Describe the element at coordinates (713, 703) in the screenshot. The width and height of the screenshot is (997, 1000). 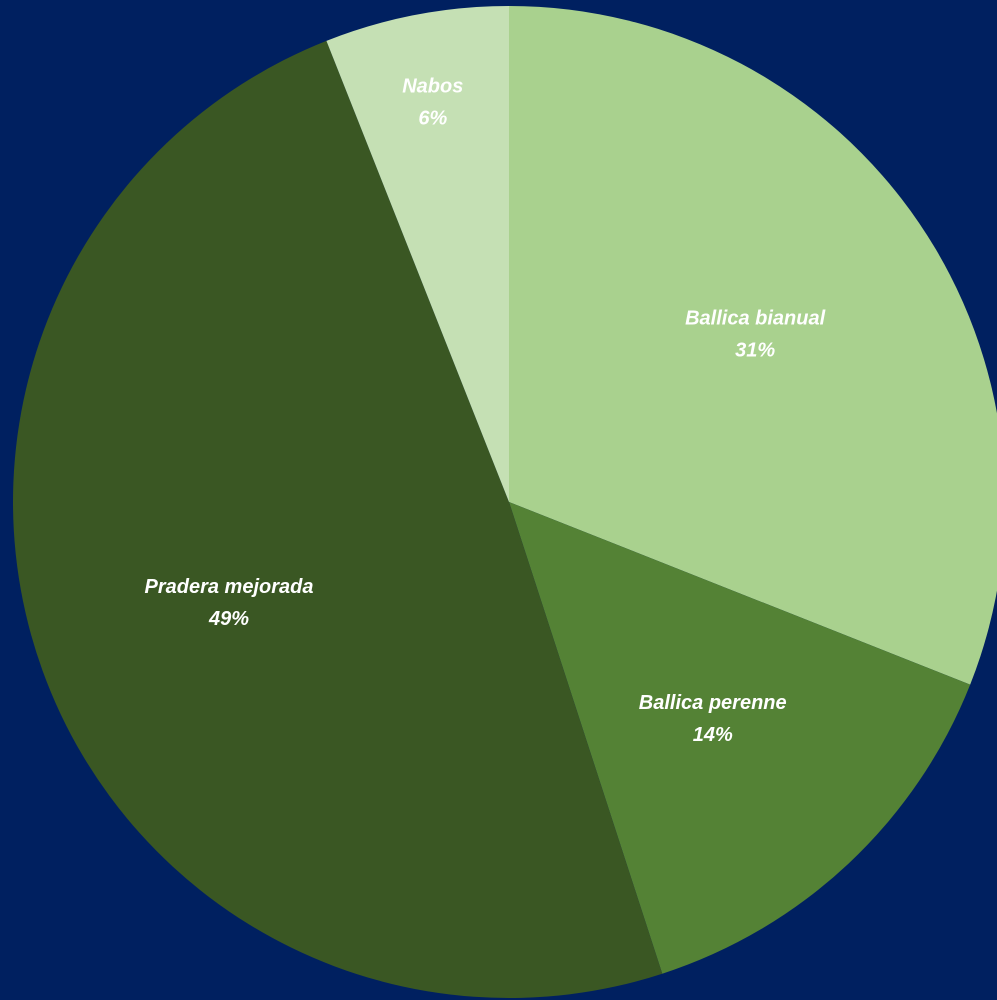
I see `pie-label-category: Ballica perenne` at that location.